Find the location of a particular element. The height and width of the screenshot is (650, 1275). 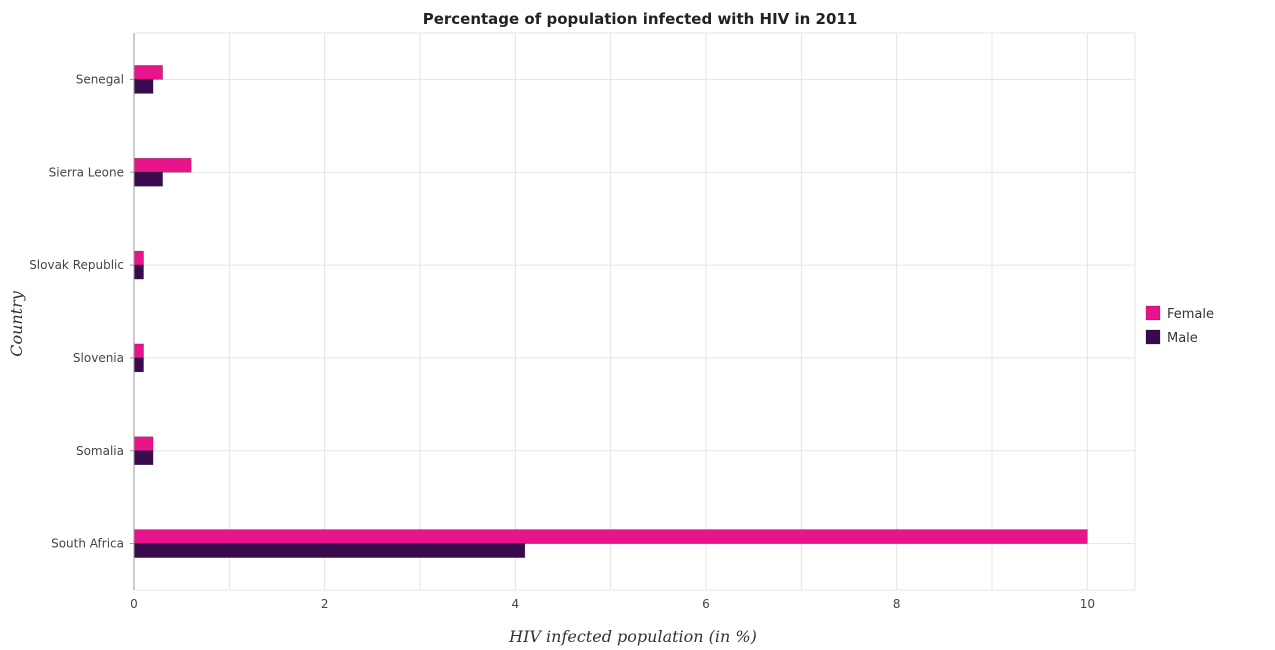

bar-male-south-africa is located at coordinates (329, 550).